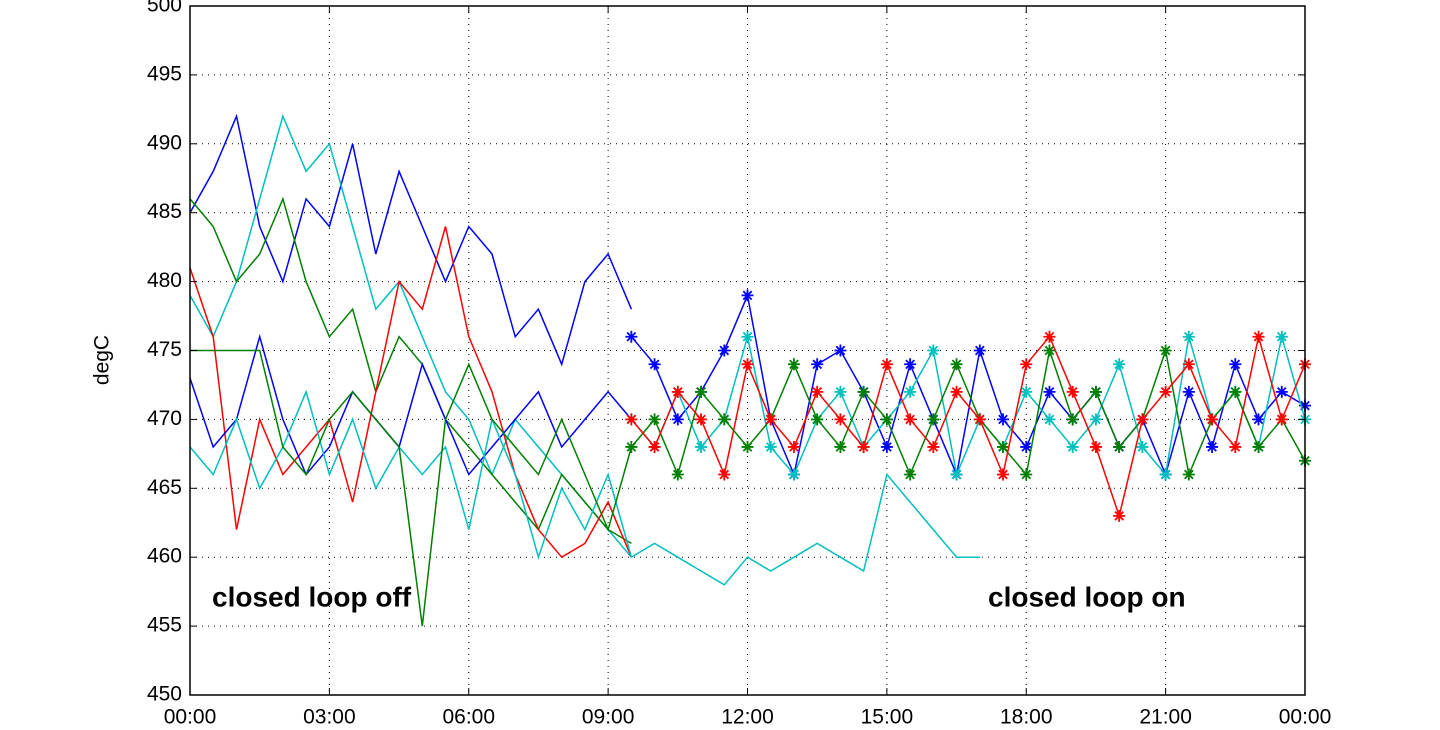 This screenshot has height=730, width=1440. Describe the element at coordinates (190, 717) in the screenshot. I see `x-tick-label: 00:00` at that location.